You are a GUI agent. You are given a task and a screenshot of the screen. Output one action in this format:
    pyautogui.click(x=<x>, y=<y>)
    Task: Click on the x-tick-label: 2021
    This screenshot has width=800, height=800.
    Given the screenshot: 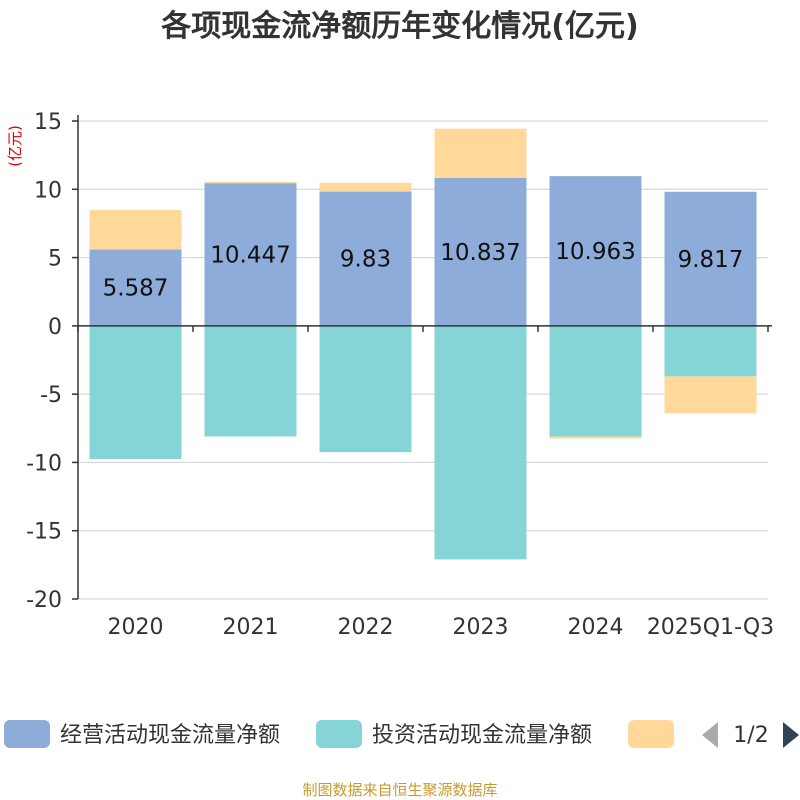 What is the action you would take?
    pyautogui.click(x=251, y=627)
    